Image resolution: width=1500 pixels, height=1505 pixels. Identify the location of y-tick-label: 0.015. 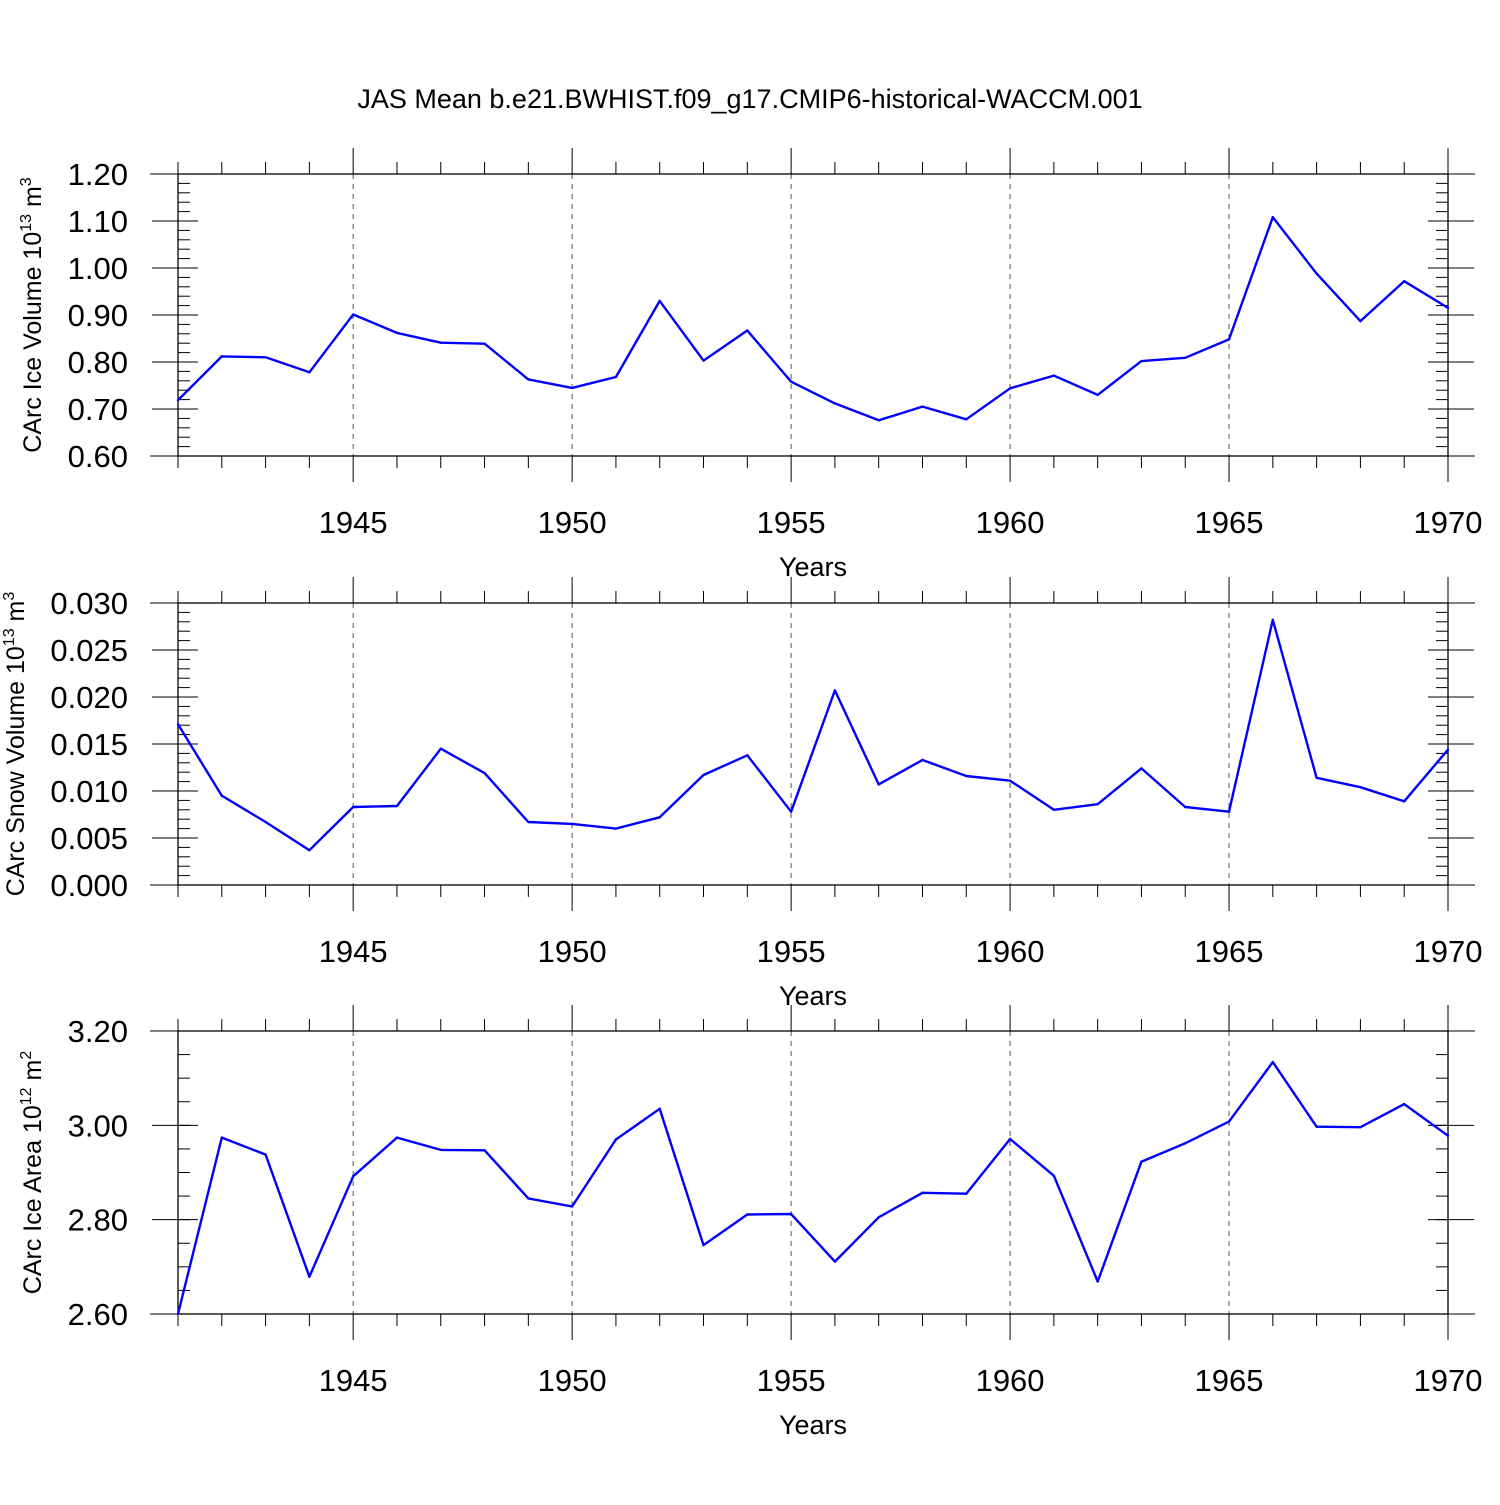
(89, 744).